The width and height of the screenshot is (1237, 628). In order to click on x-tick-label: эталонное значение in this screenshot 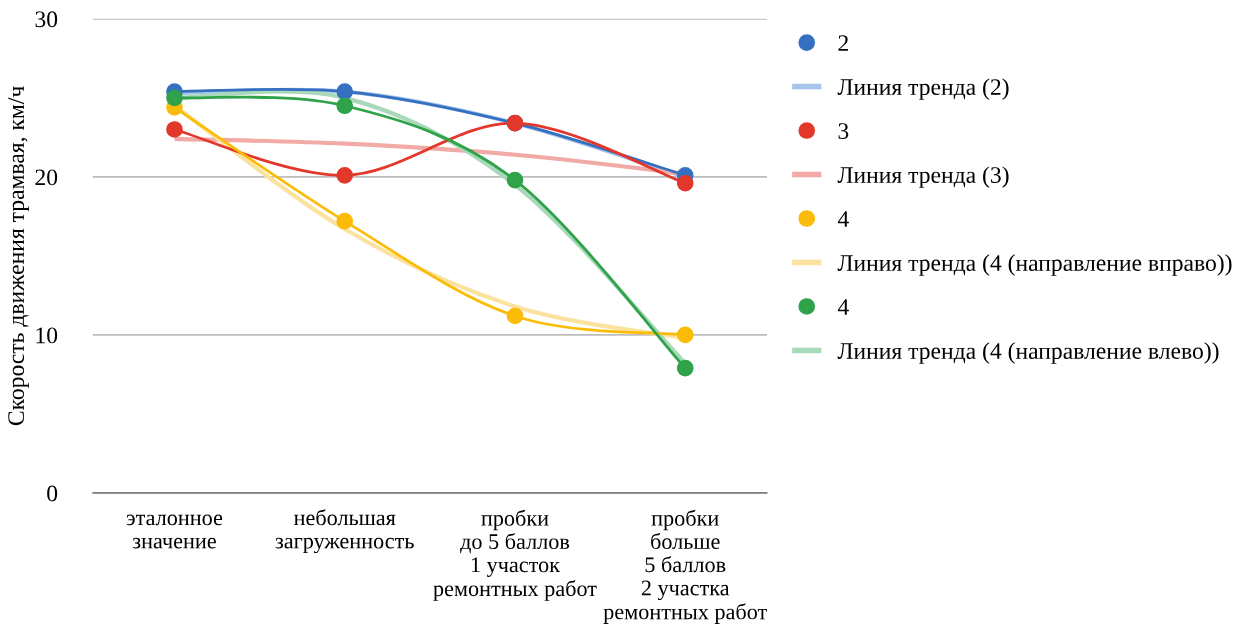, I will do `click(174, 531)`.